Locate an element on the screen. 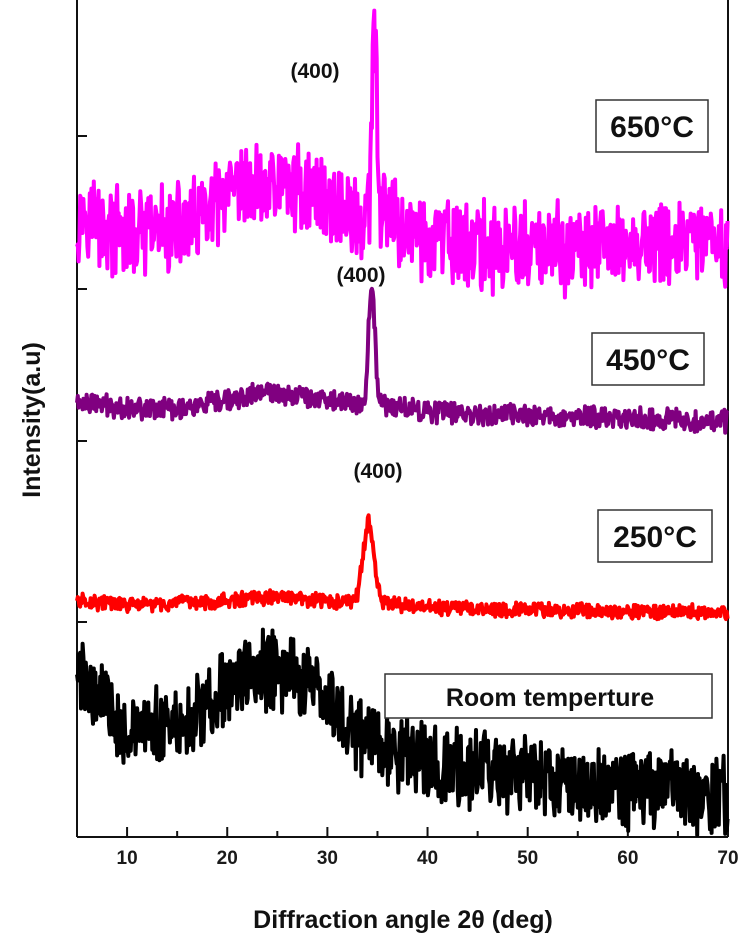  series-label-room: Room temperture is located at coordinates (548, 696).